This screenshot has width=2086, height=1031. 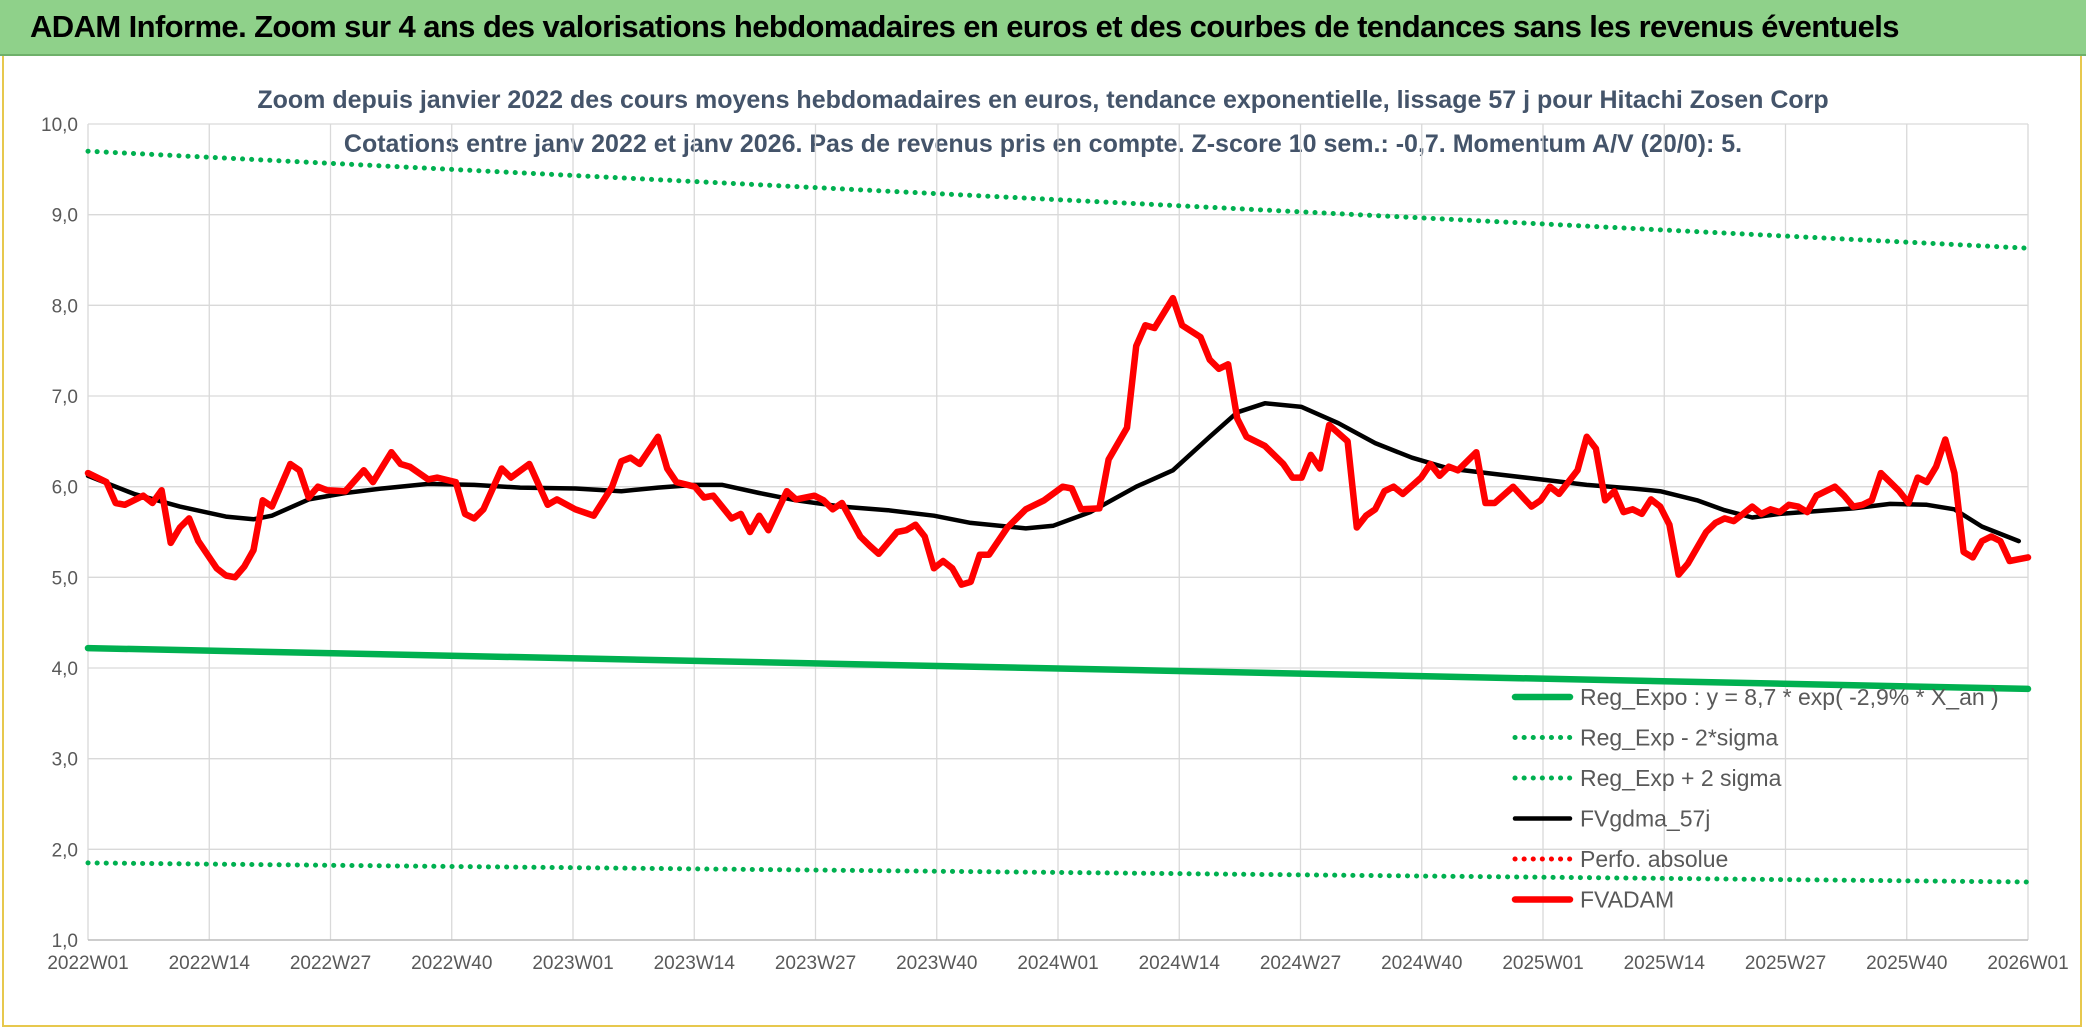 I want to click on x-tick-label: 2025W40, so click(x=1906, y=963).